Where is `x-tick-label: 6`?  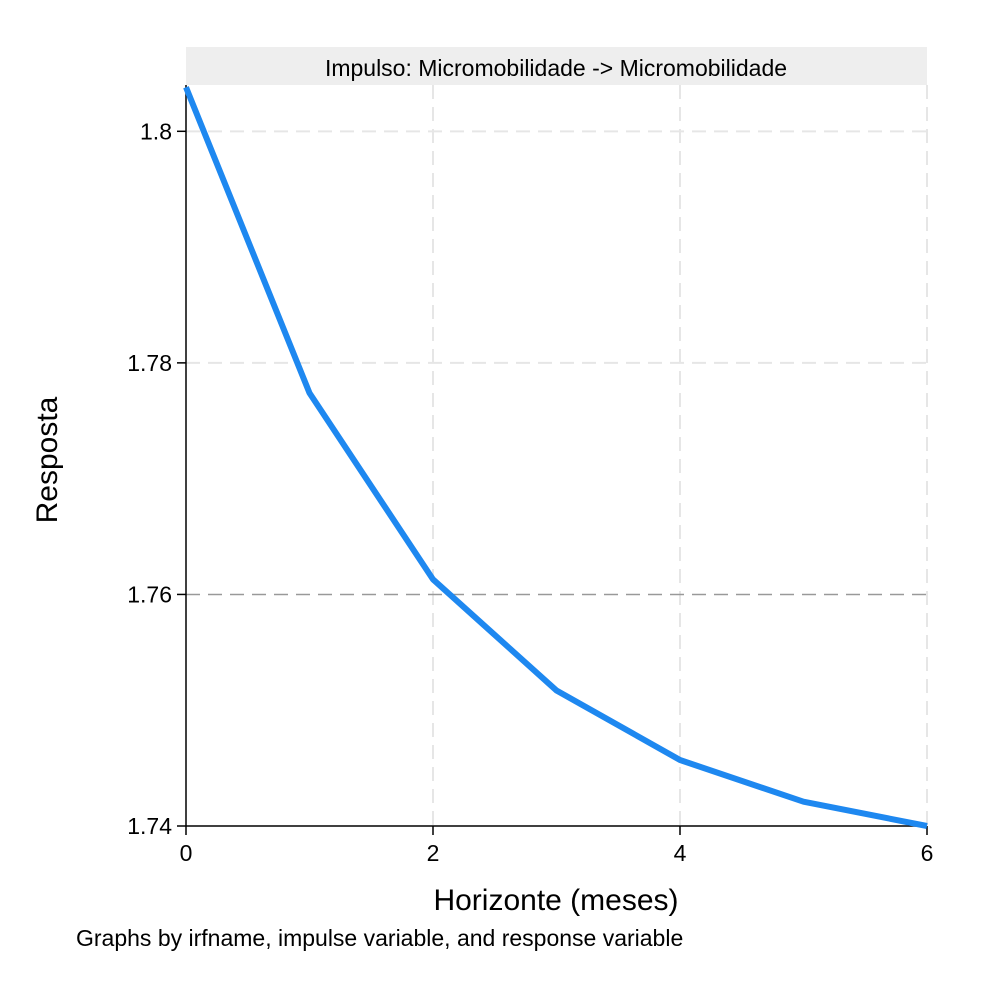
x-tick-label: 6 is located at coordinates (927, 853).